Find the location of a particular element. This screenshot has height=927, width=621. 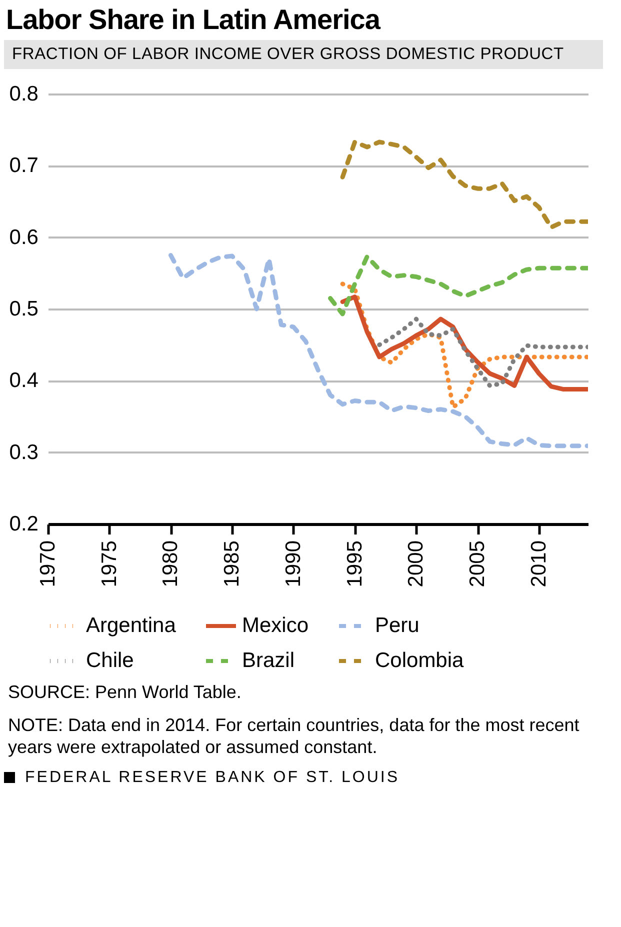

y-tick-label: 0.4 is located at coordinates (24, 380).